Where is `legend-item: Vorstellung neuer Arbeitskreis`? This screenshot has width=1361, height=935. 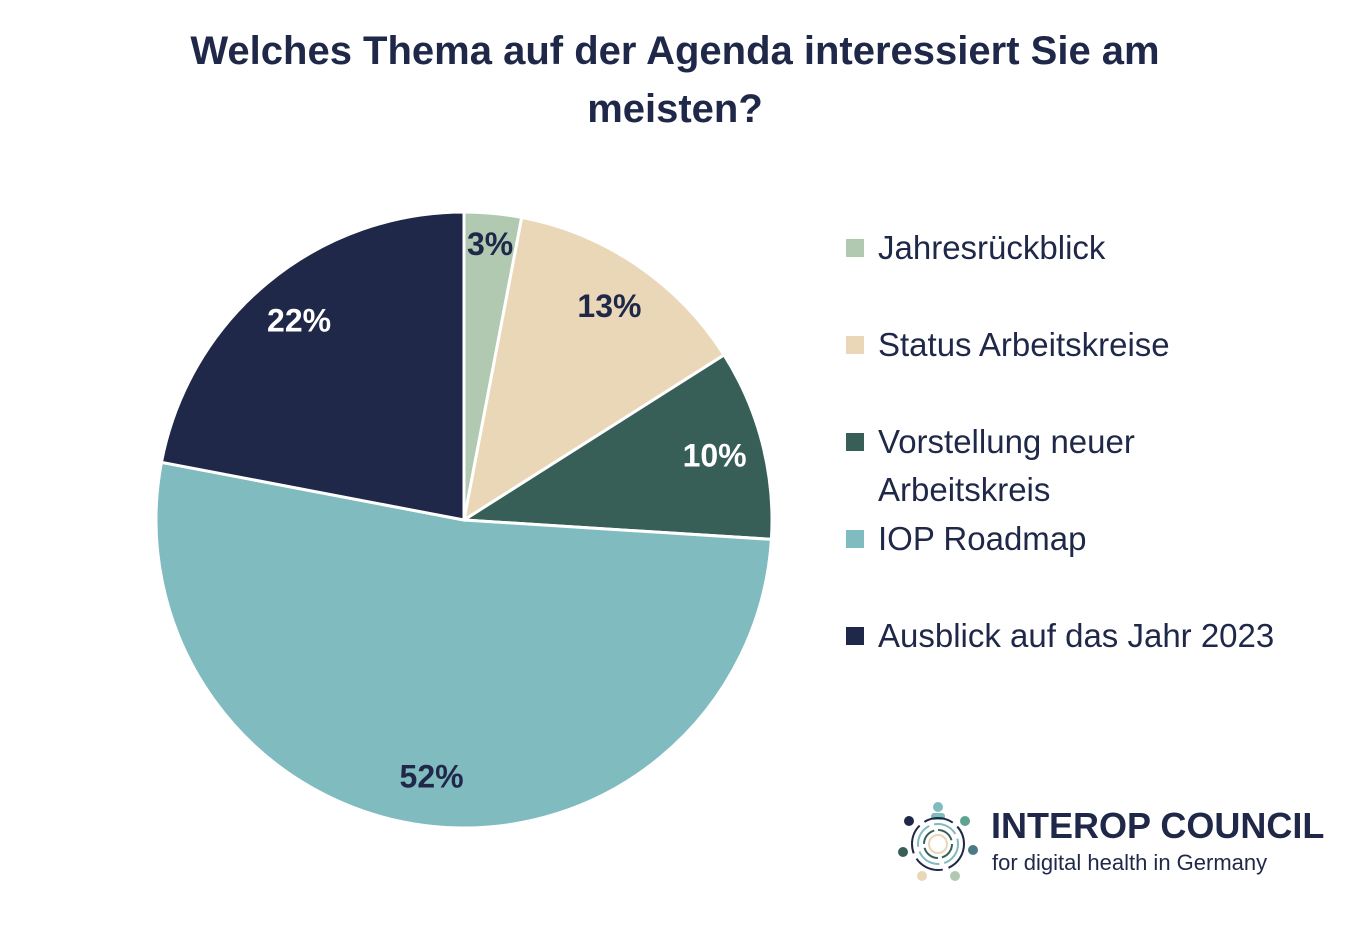 legend-item: Vorstellung neuer Arbeitskreis is located at coordinates (1016, 466).